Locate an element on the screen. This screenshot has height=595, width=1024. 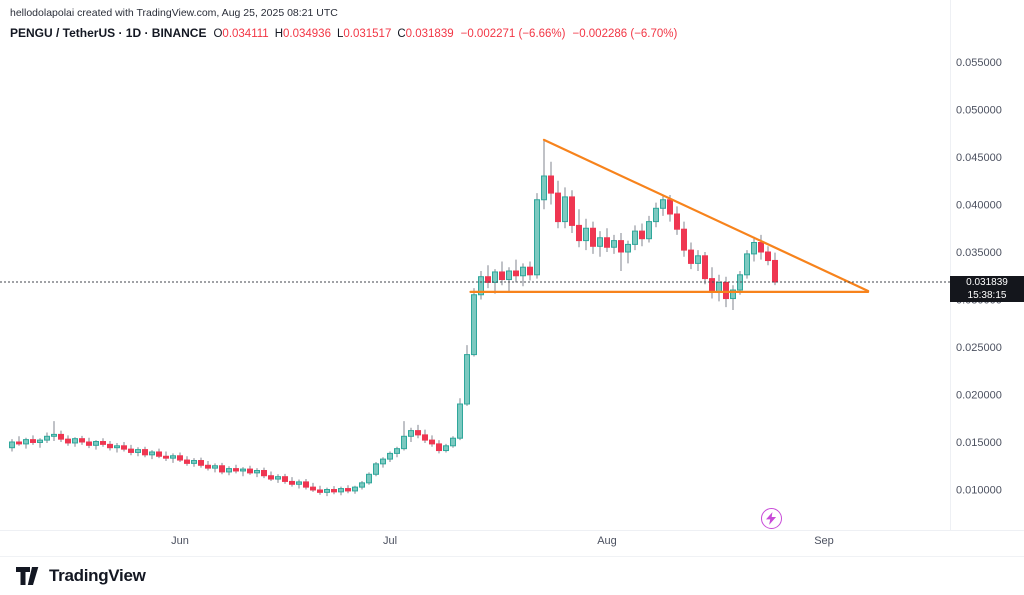
change-absolute: −0.002271 (−6.66%) is located at coordinates (513, 34).